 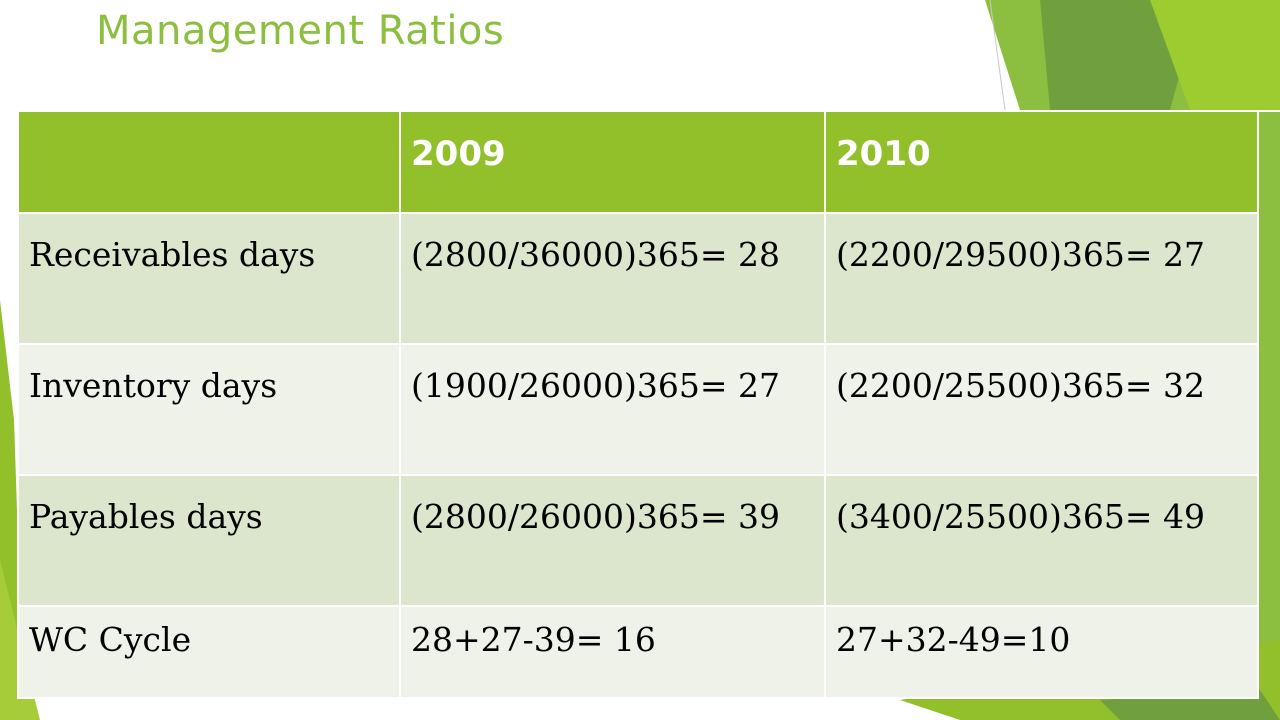 I want to click on slide-title: Management Ratios, so click(x=300, y=31).